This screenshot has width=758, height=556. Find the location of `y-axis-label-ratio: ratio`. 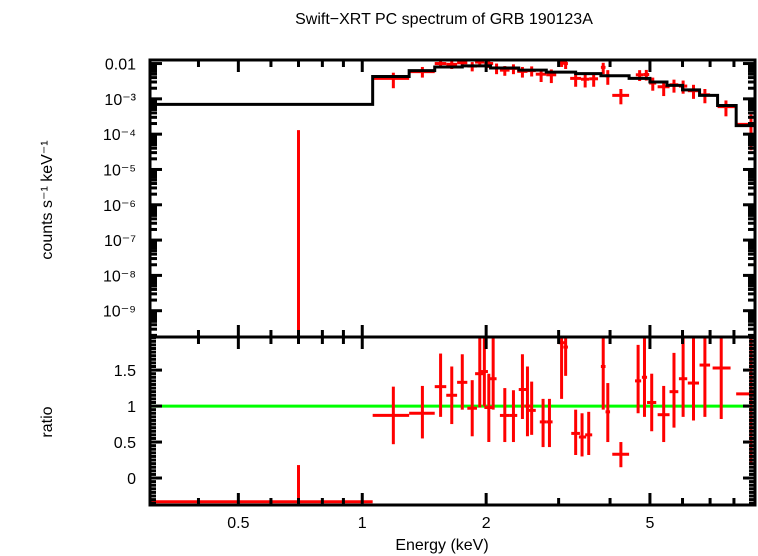

y-axis-label-ratio: ratio is located at coordinates (47, 421).